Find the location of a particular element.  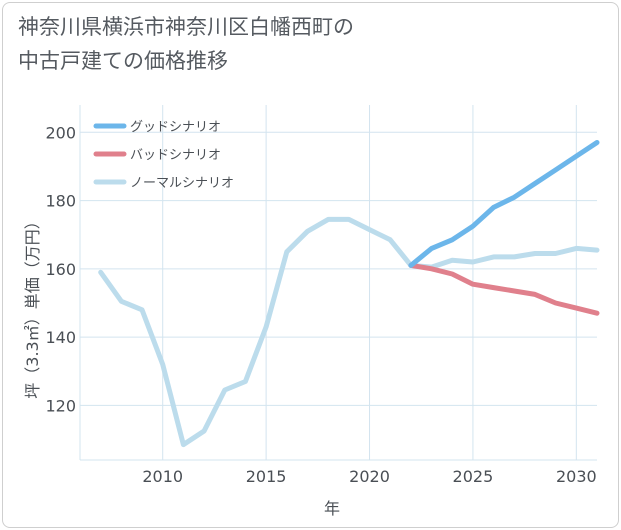

y-tick-label-140: 140 is located at coordinates (60, 337).